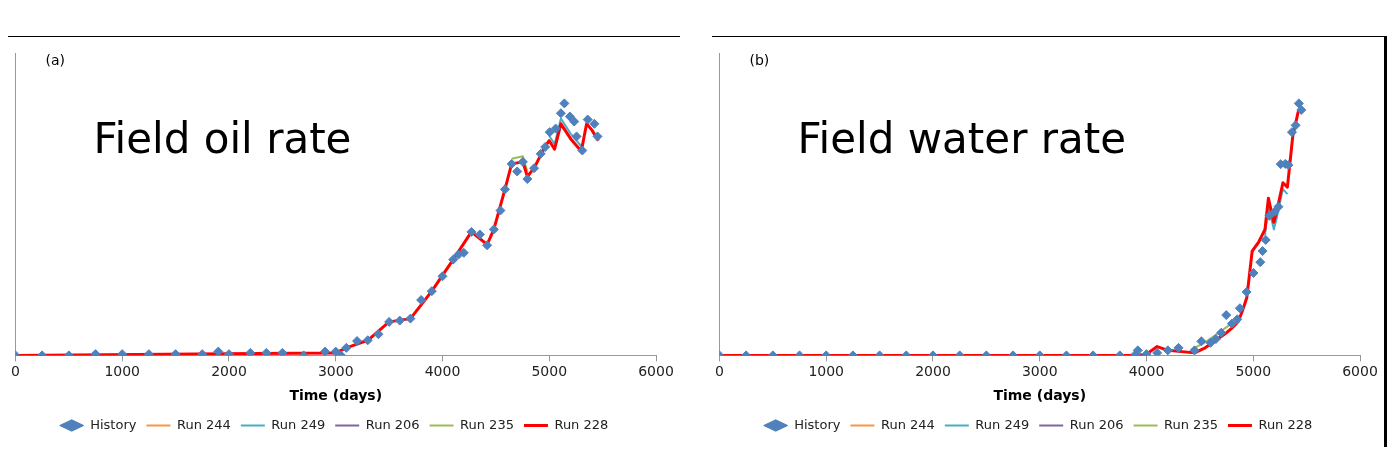 The width and height of the screenshot is (1390, 464). Describe the element at coordinates (55, 60) in the screenshot. I see `text: (a)` at that location.